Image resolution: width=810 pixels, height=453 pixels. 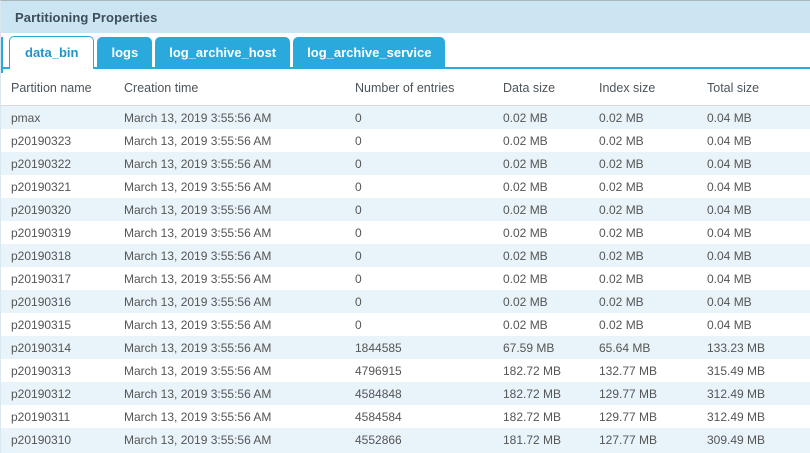 I want to click on cell-partition-name: p20190315, so click(x=41, y=324).